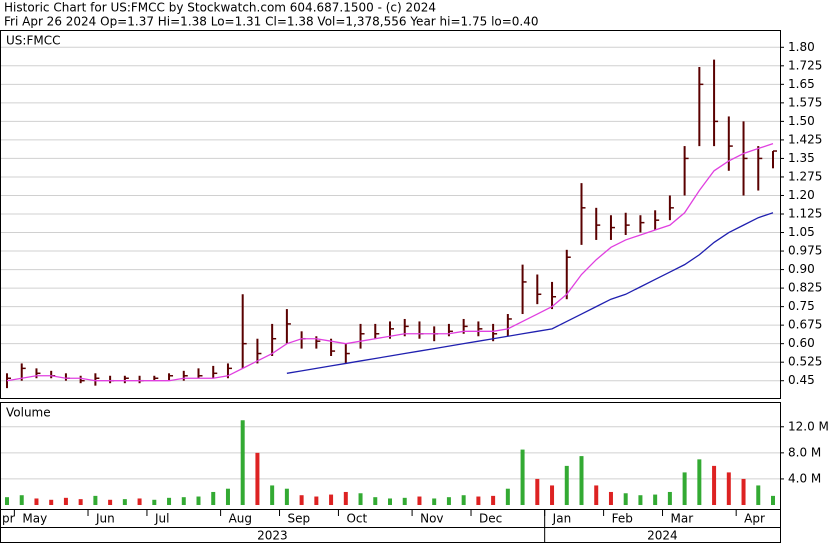  Describe the element at coordinates (801, 380) in the screenshot. I see `y-tick-label: 0.45` at that location.